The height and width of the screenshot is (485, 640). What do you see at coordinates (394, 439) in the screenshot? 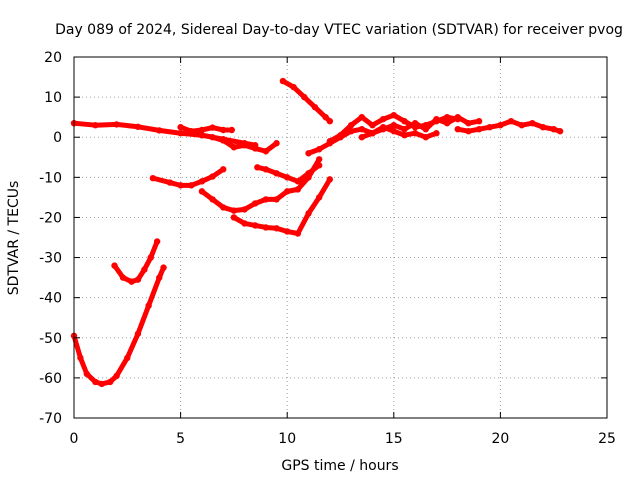
I see `x-tick-label: 15` at bounding box center [394, 439].